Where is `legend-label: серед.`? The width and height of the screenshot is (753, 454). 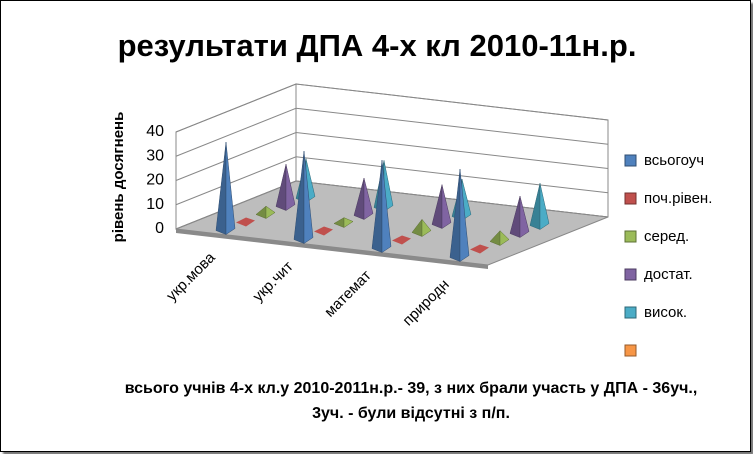 legend-label: серед. is located at coordinates (666, 236).